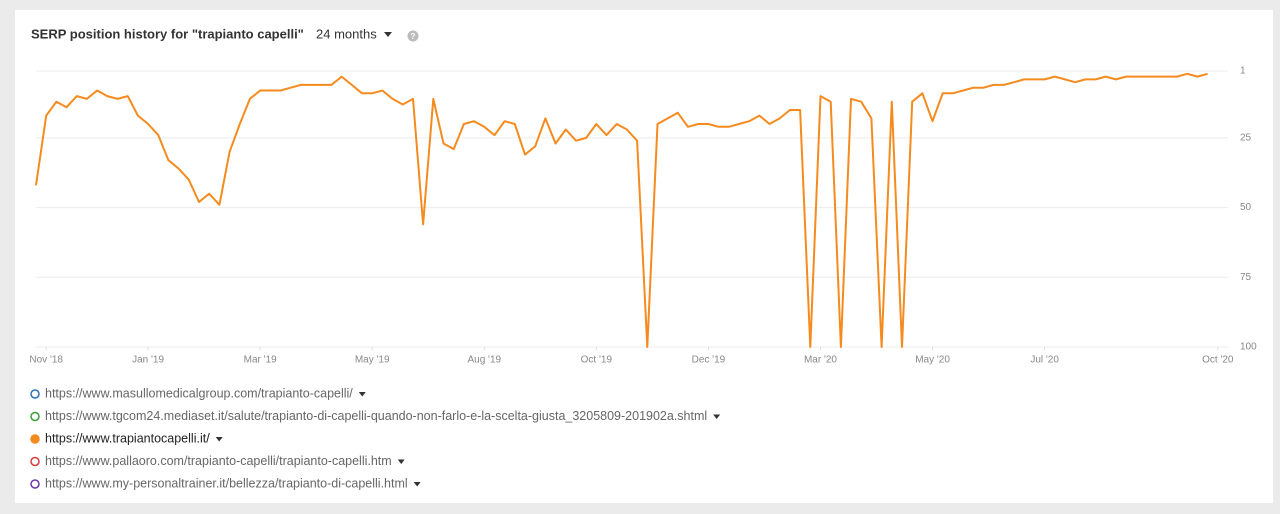 This screenshot has width=1280, height=514. I want to click on x-tick-label: Jan '19, so click(148, 360).